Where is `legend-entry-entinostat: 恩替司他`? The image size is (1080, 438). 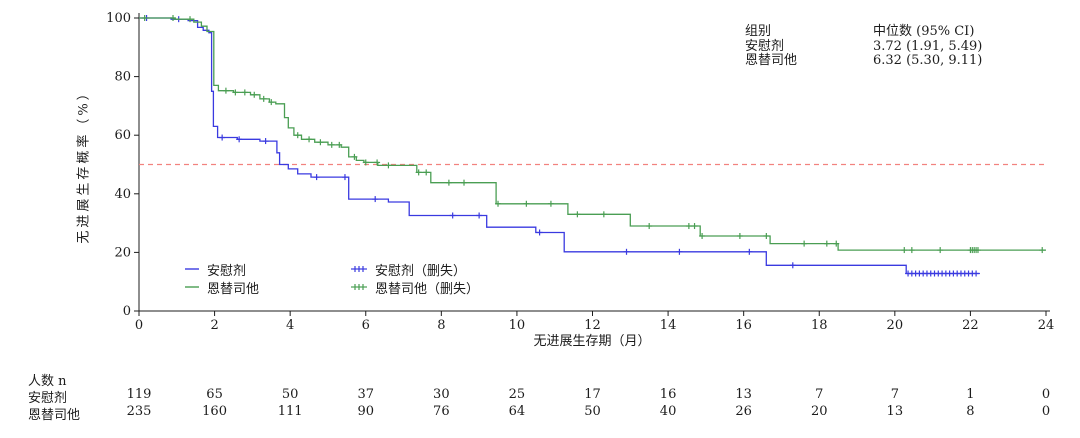
legend-entry-entinostat: 恩替司他 is located at coordinates (267, 287).